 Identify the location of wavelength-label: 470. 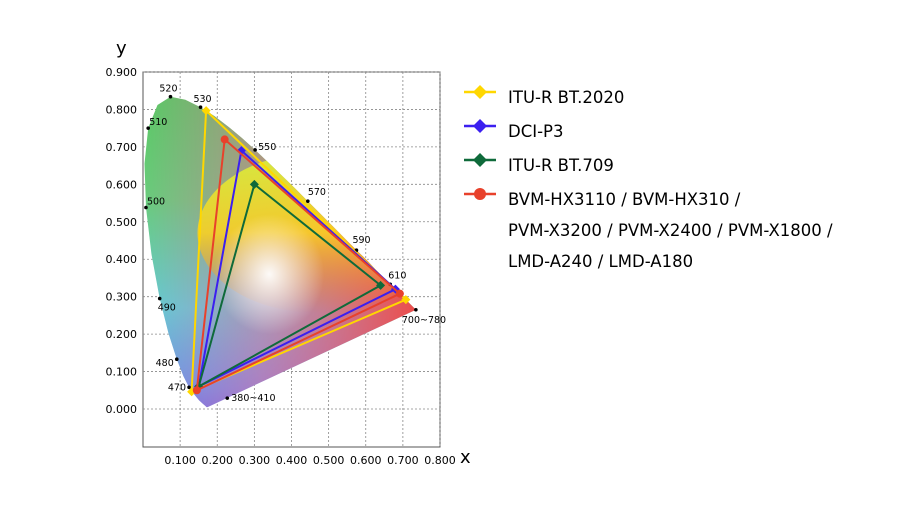
(177, 387).